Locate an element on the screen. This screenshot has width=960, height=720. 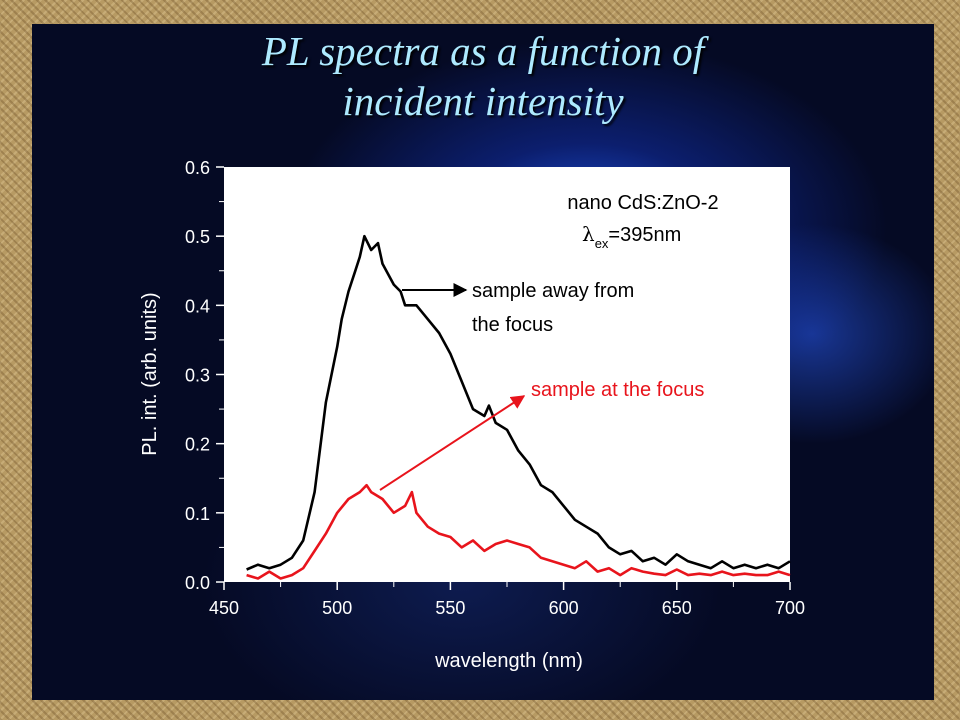
sample-name-label: nano CdS:ZnO-2 is located at coordinates (642, 203).